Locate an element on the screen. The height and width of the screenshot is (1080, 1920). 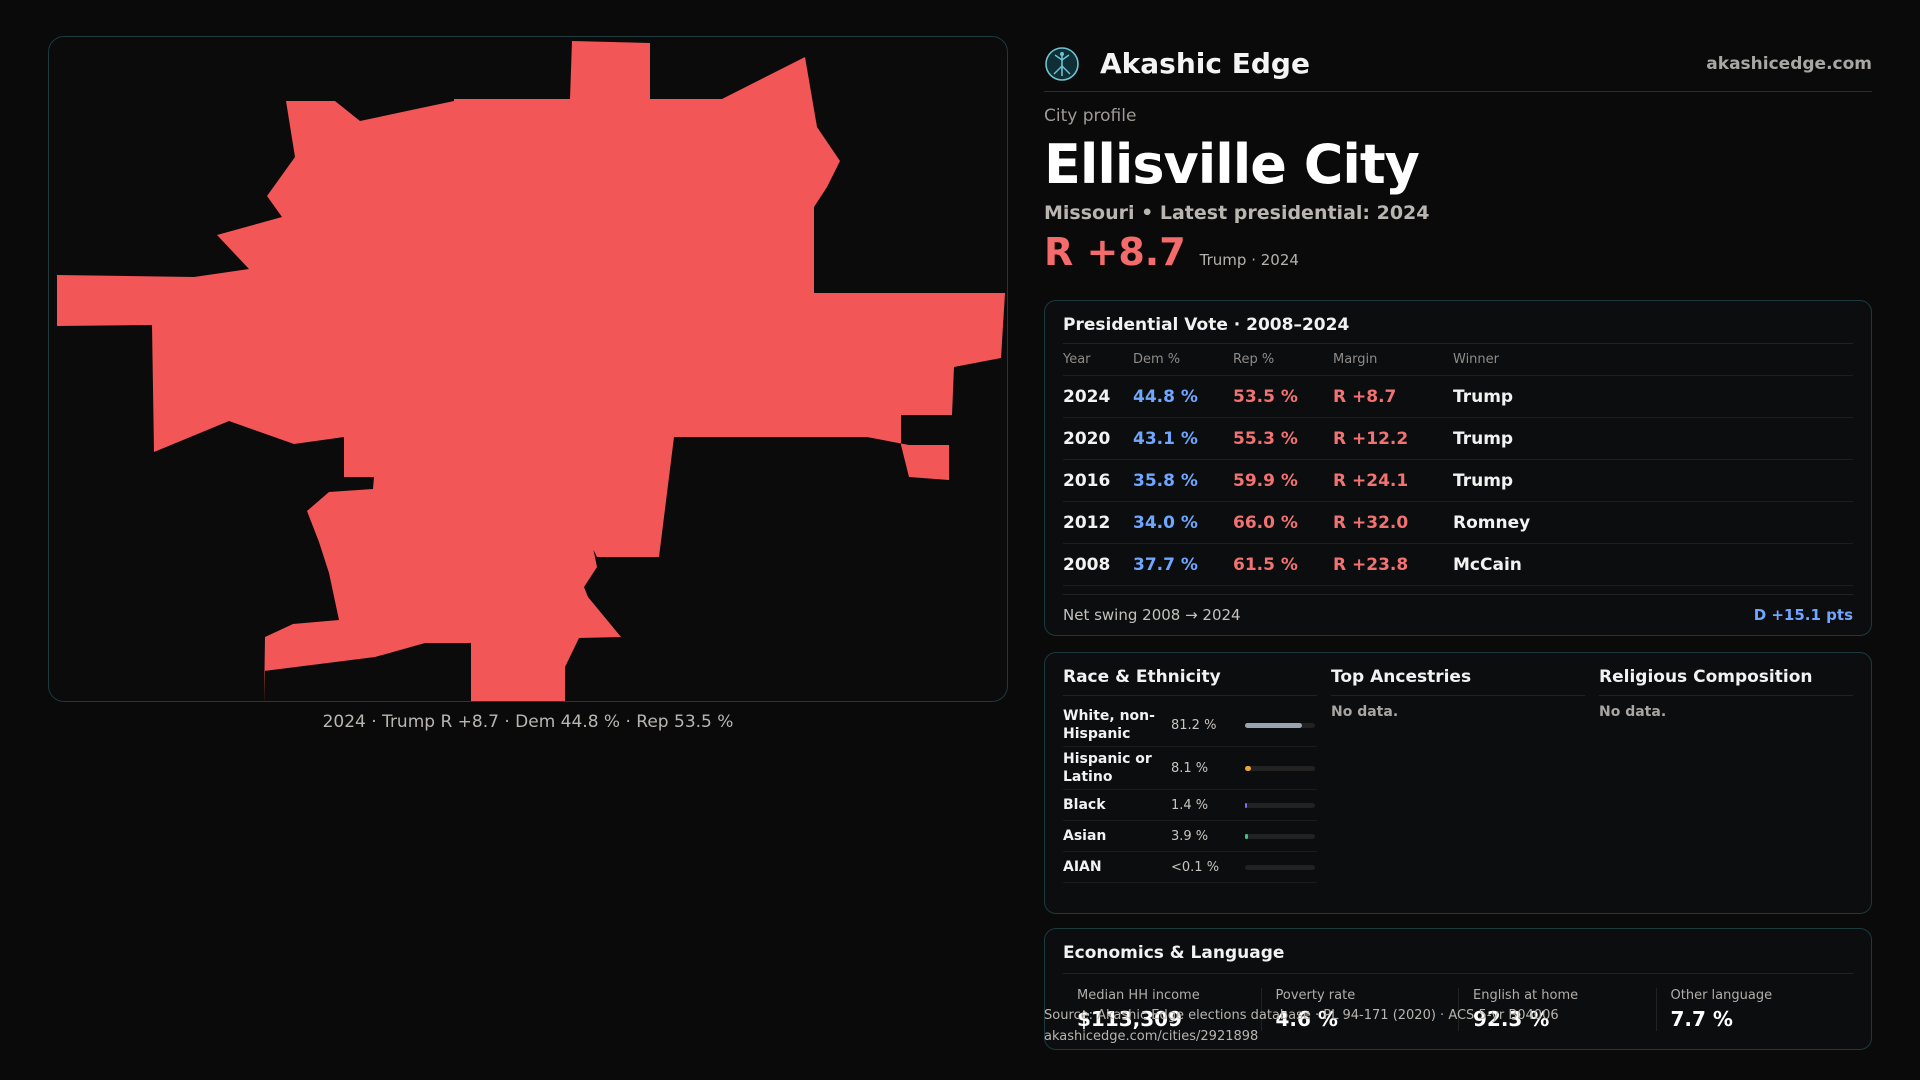
list-item: Asian 3.9 % is located at coordinates (1190, 836).